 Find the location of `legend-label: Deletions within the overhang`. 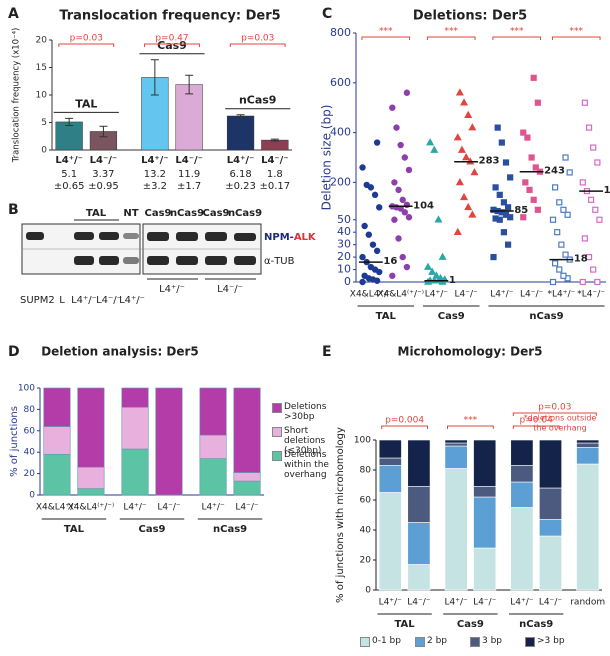

legend-label: Deletions within the overhang is located at coordinates (306, 465).